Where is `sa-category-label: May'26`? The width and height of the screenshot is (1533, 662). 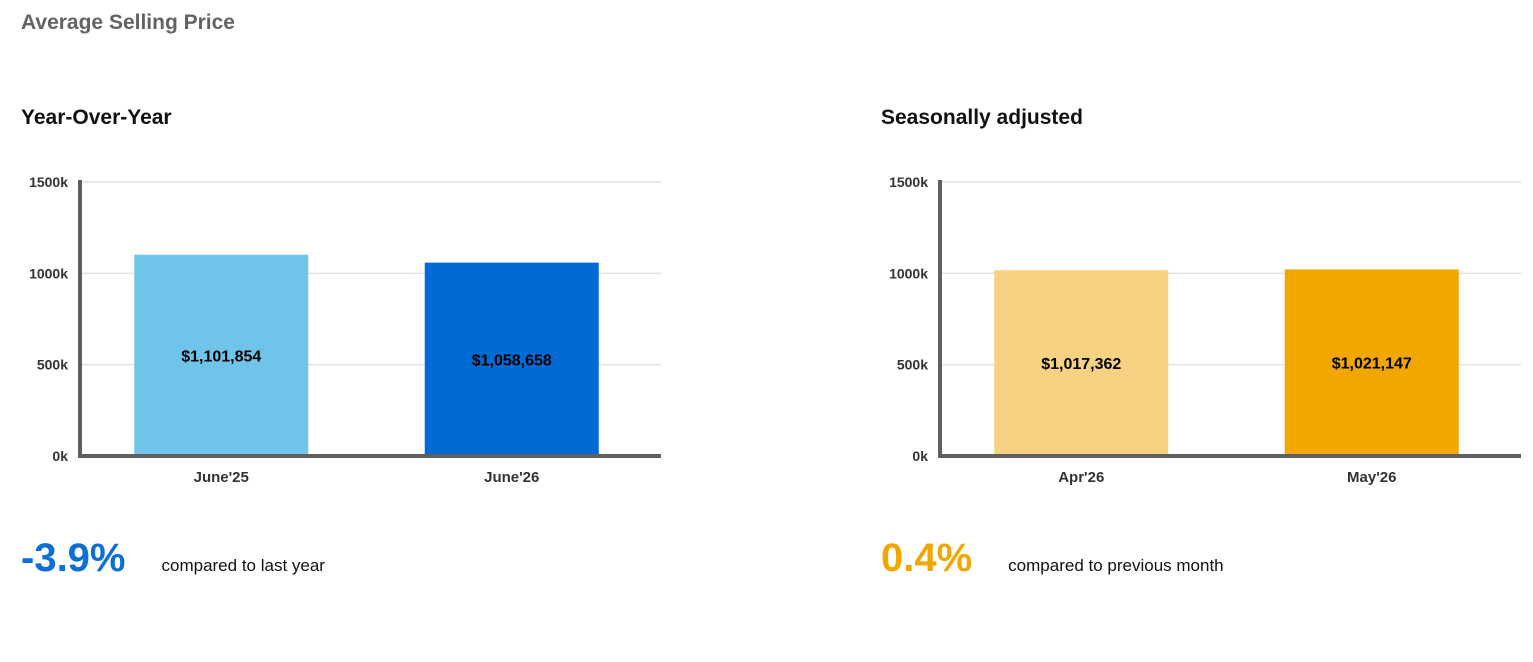 sa-category-label: May'26 is located at coordinates (1371, 477).